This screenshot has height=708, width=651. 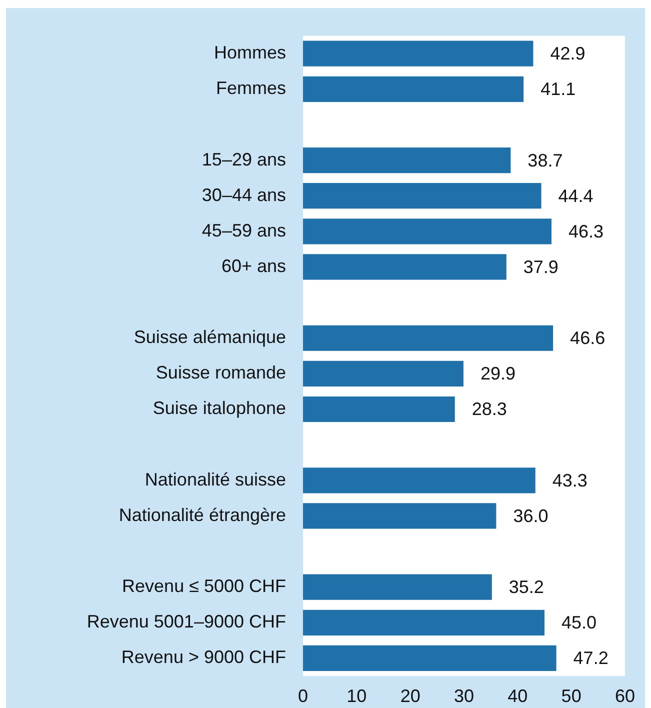 What do you see at coordinates (202, 514) in the screenshot?
I see `y-tick-label: Nationalité étrangère` at bounding box center [202, 514].